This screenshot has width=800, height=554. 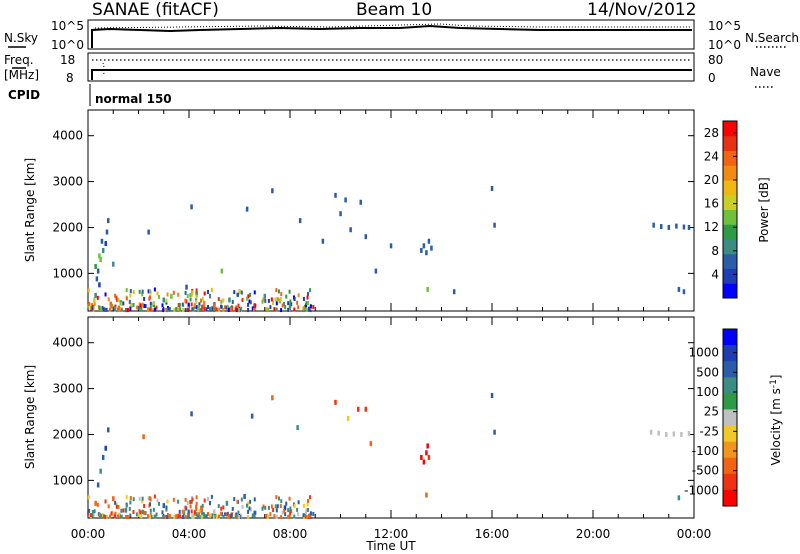 I want to click on power-colorbar-label: Power [dB], so click(x=764, y=209).